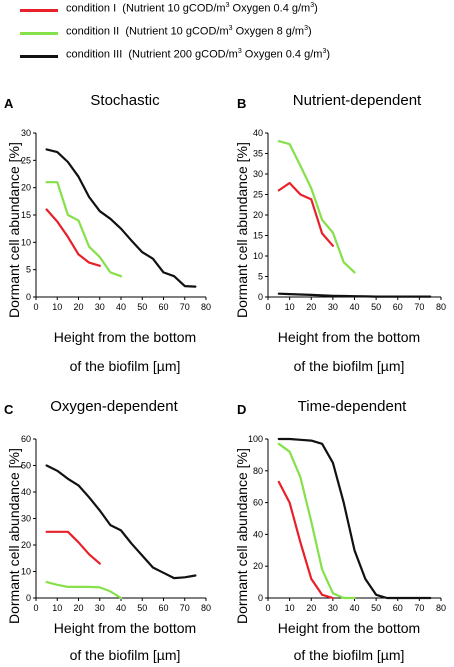  What do you see at coordinates (242, 103) in the screenshot?
I see `panel-letter: B` at bounding box center [242, 103].